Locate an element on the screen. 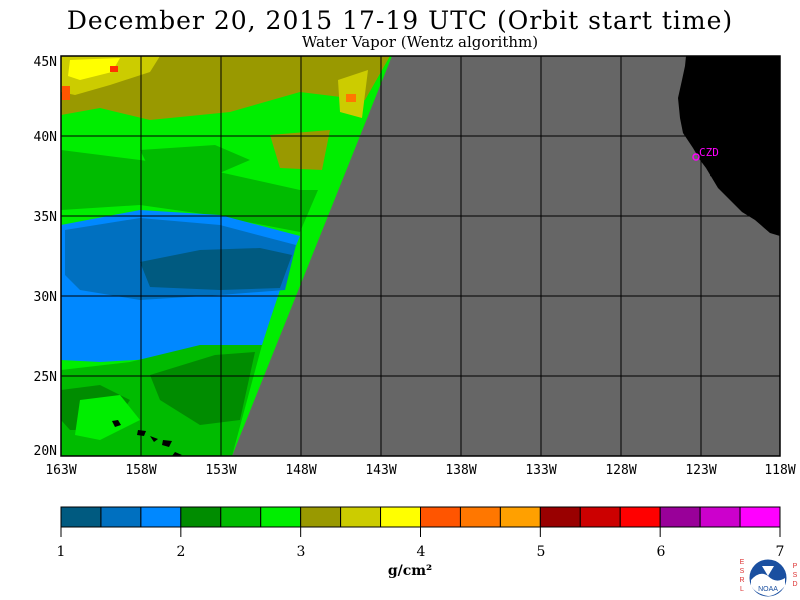 The width and height of the screenshot is (800, 600). logo-letter: R is located at coordinates (742, 580).